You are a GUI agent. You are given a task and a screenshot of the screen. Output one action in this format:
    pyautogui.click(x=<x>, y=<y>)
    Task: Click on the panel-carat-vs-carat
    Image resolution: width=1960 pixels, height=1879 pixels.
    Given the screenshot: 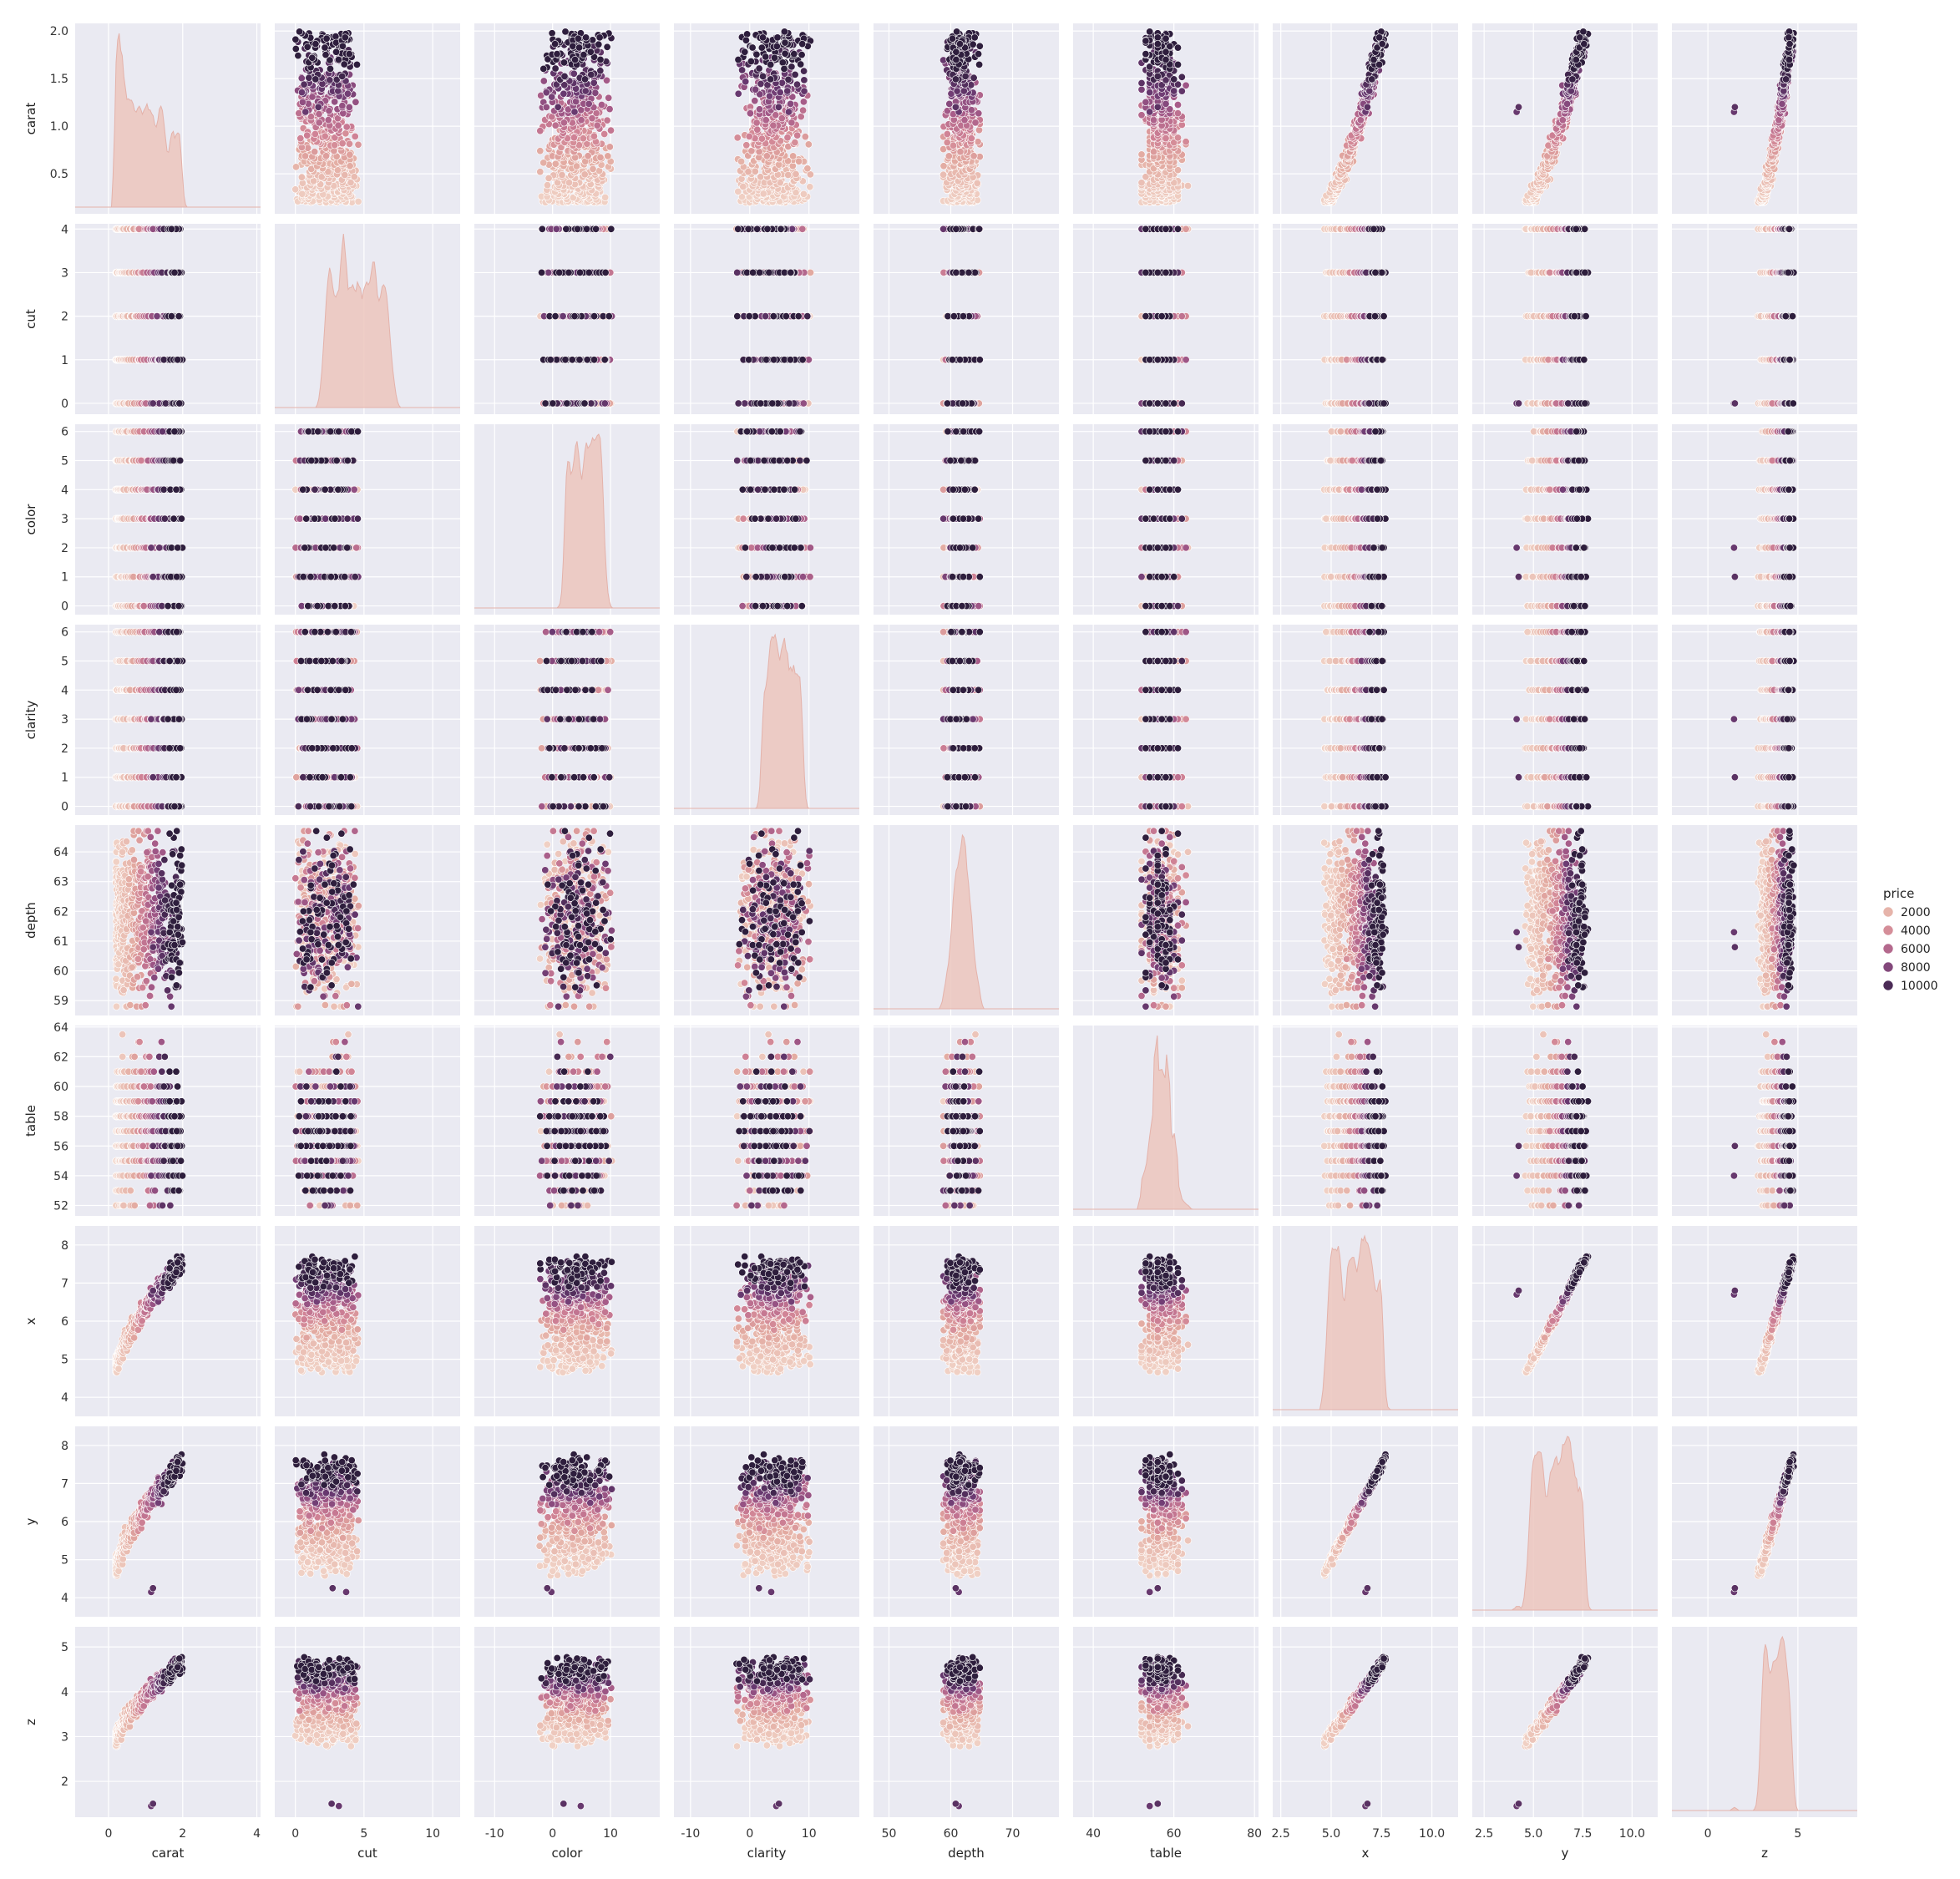 What is the action you would take?
    pyautogui.click(x=168, y=118)
    